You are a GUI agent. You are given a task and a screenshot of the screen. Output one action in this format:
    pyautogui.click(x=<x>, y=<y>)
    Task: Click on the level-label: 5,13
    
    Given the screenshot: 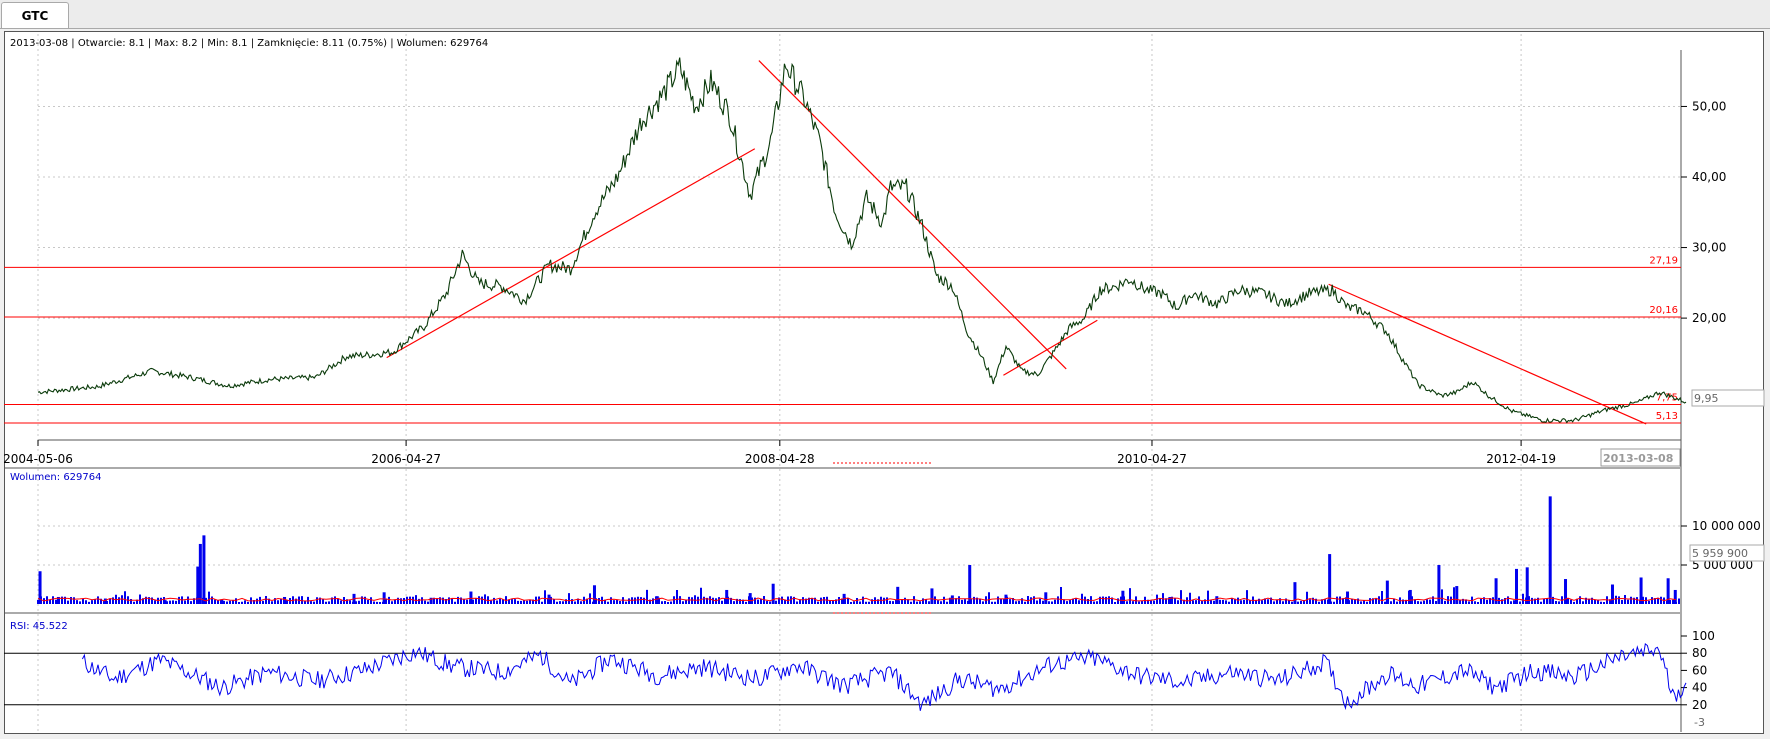 What is the action you would take?
    pyautogui.click(x=1667, y=416)
    